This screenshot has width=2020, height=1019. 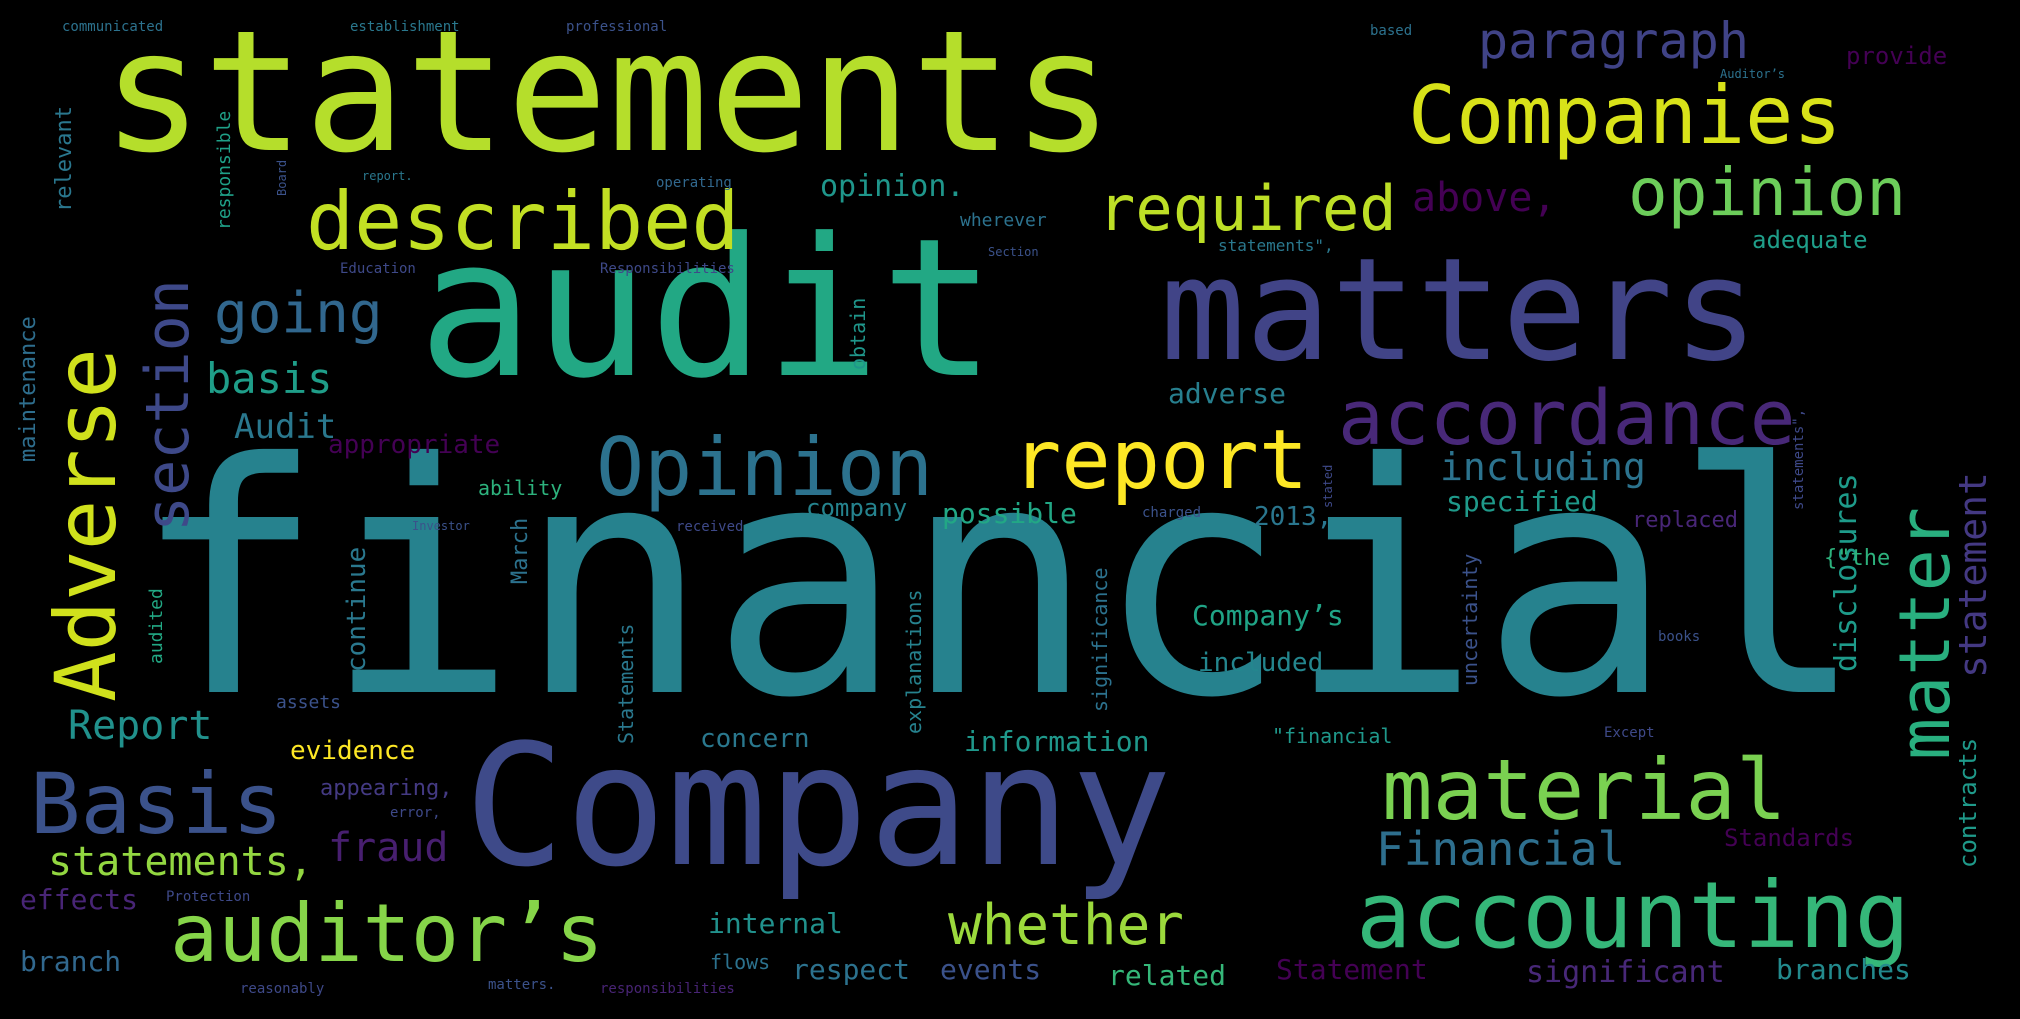 I want to click on word-obtain: obtain, so click(x=858, y=333).